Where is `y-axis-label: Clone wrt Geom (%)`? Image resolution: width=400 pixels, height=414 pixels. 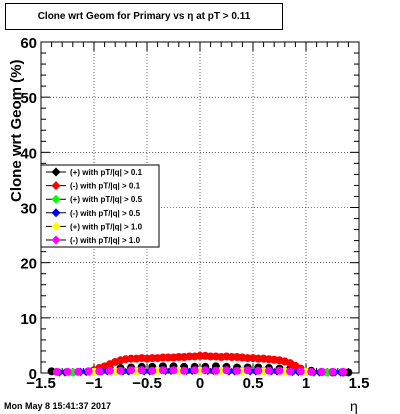
y-axis-label: Clone wrt Geom (%) is located at coordinates (16, 130).